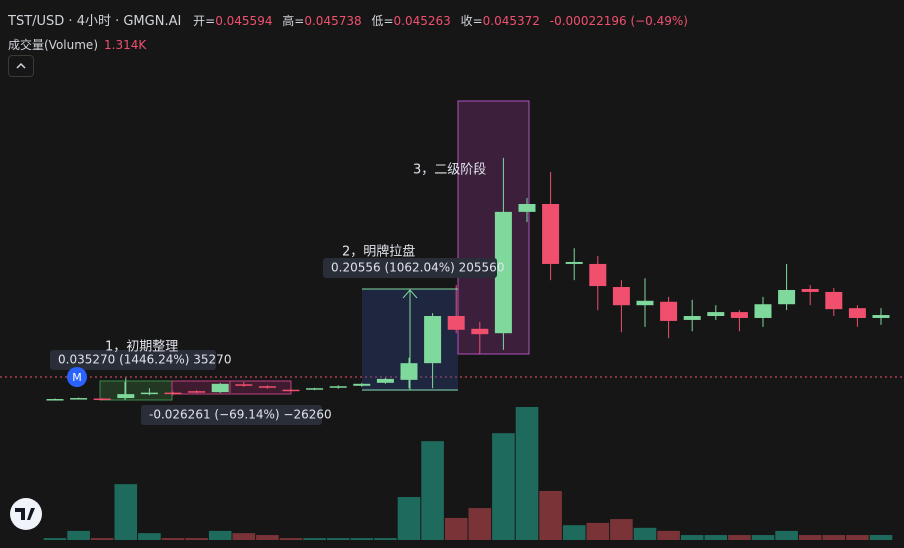  Describe the element at coordinates (231, 387) in the screenshot. I see `range-box-down` at that location.